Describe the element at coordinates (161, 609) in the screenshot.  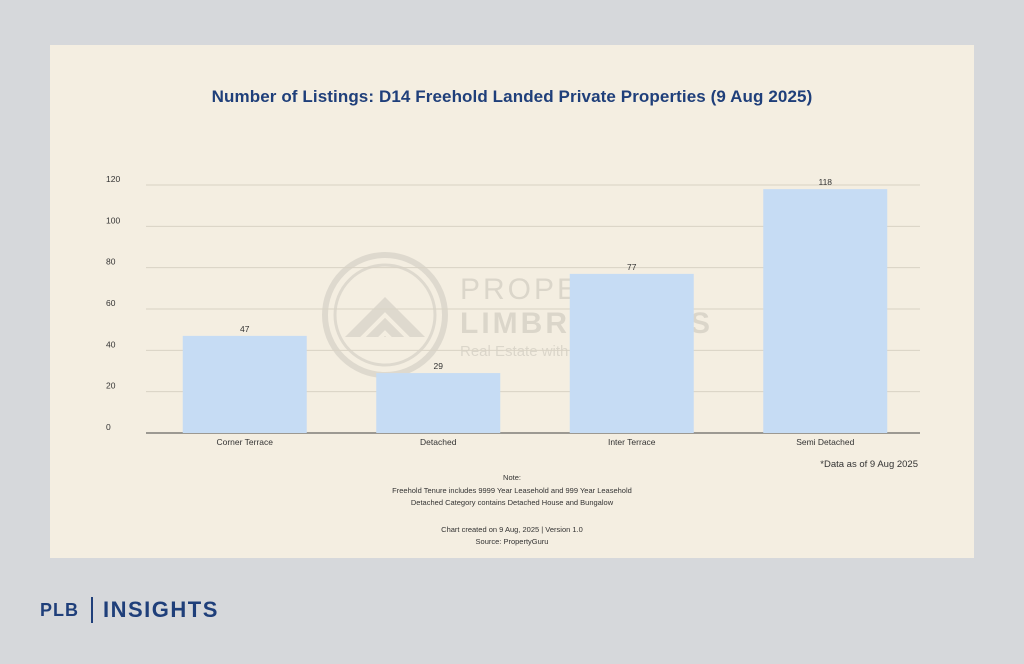
I see `brand-insights: INSIGHTS` at that location.